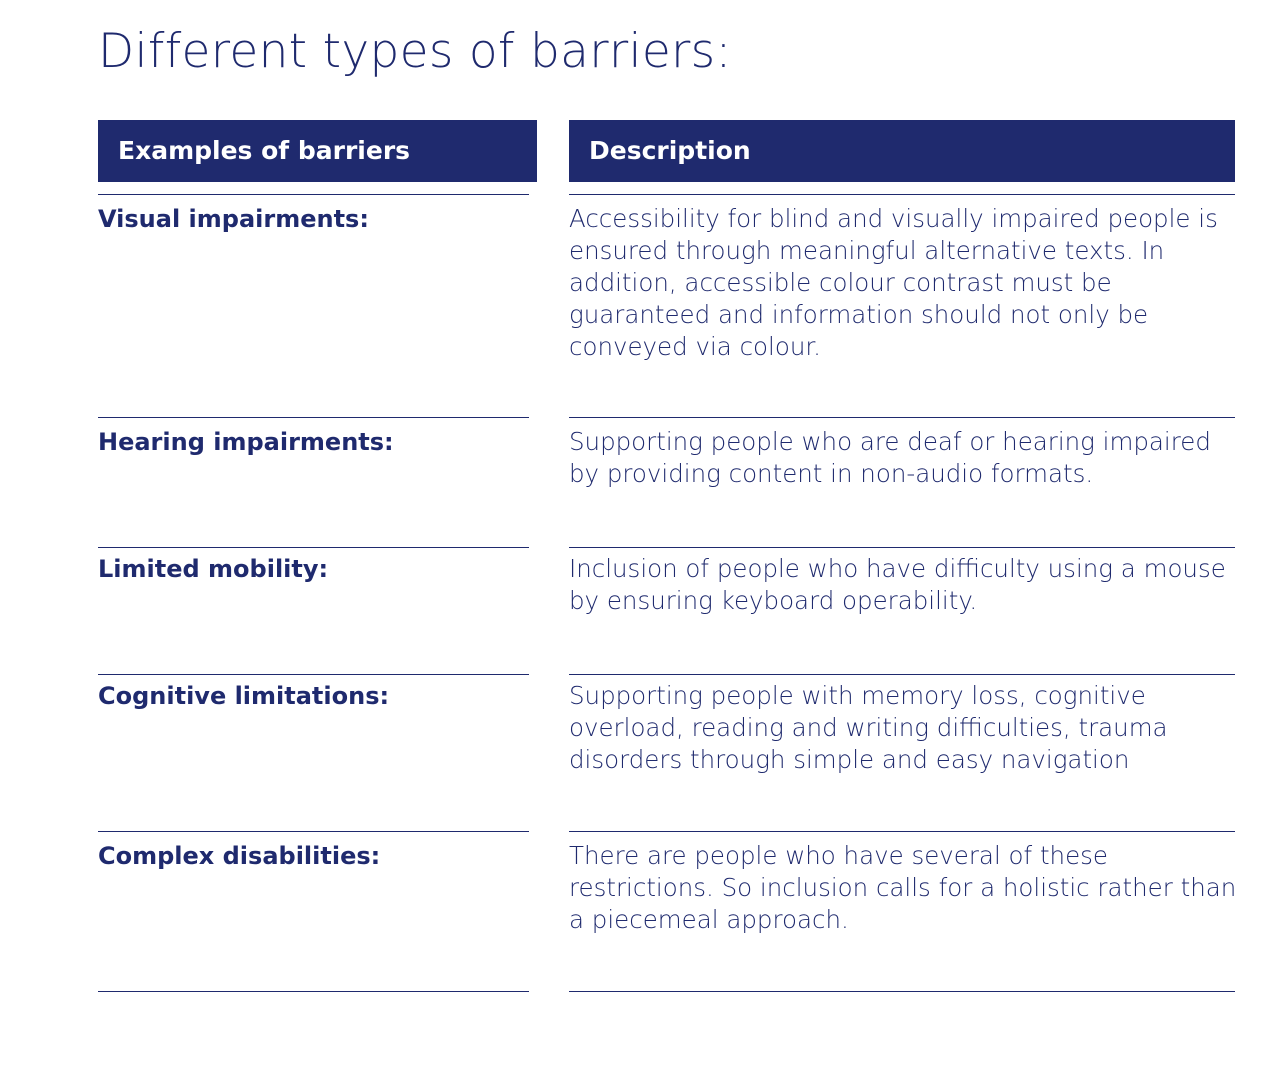 The height and width of the screenshot is (1088, 1280). What do you see at coordinates (246, 442) in the screenshot?
I see `barrier-name-hearing: Hearing impairments:` at bounding box center [246, 442].